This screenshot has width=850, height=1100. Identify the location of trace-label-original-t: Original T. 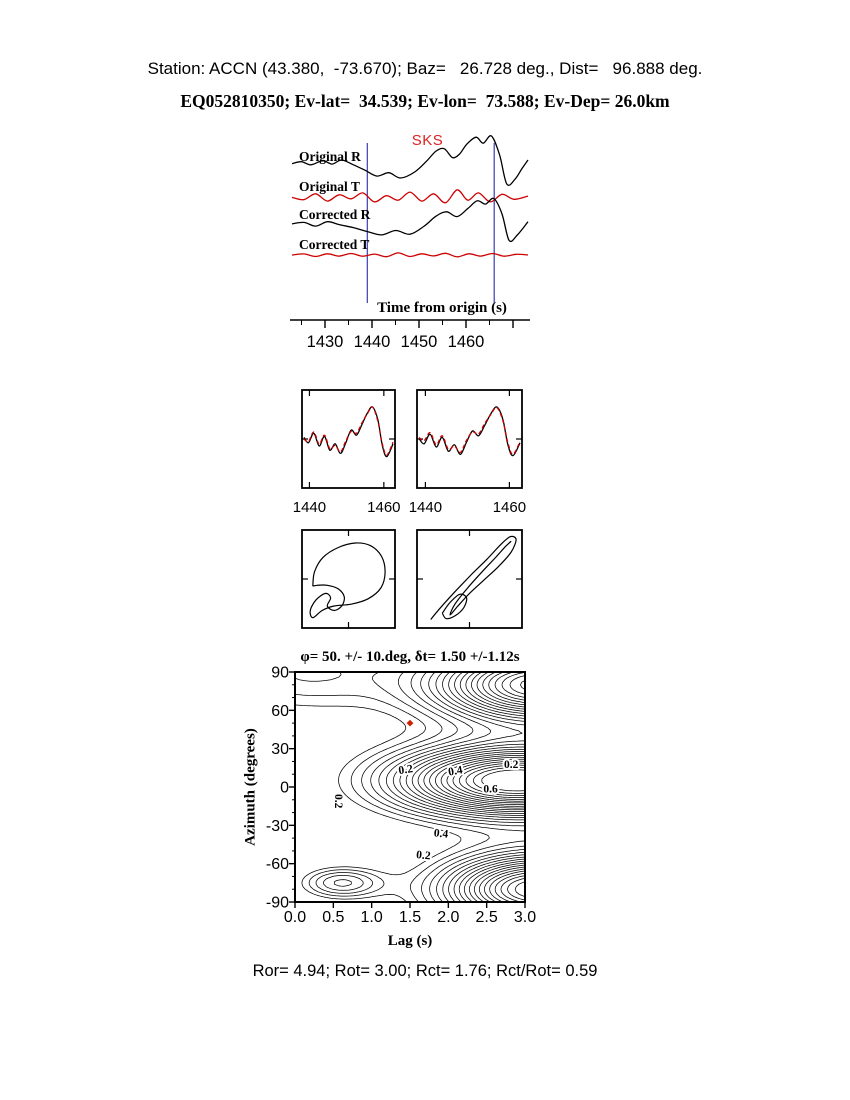
(329, 186).